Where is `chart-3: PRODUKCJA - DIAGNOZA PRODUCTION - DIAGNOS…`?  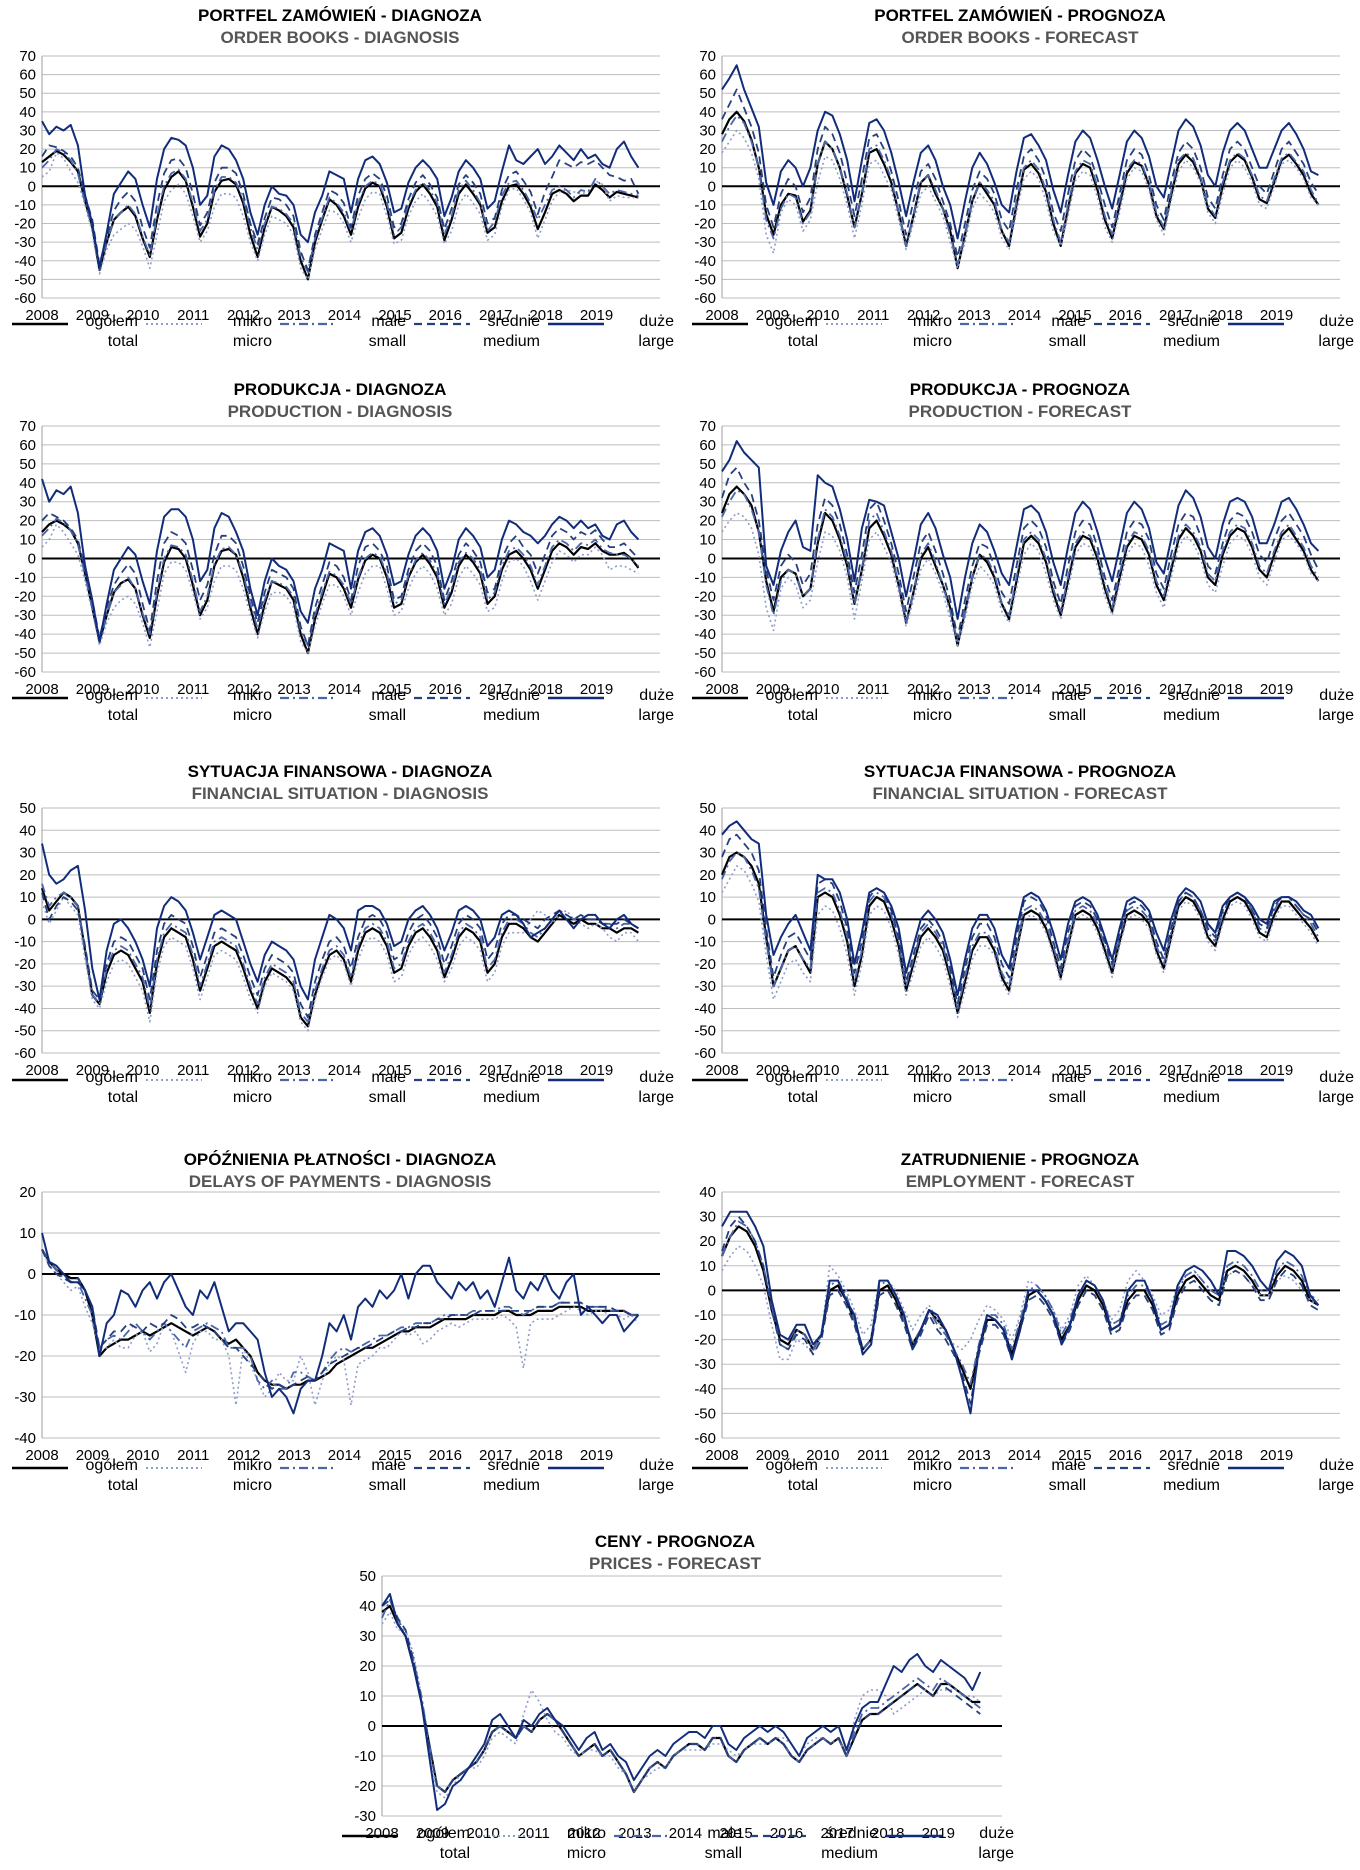
chart-3: PRODUKCJA - DIAGNOZA PRODUCTION - DIAGNOS… is located at coordinates (340, 555).